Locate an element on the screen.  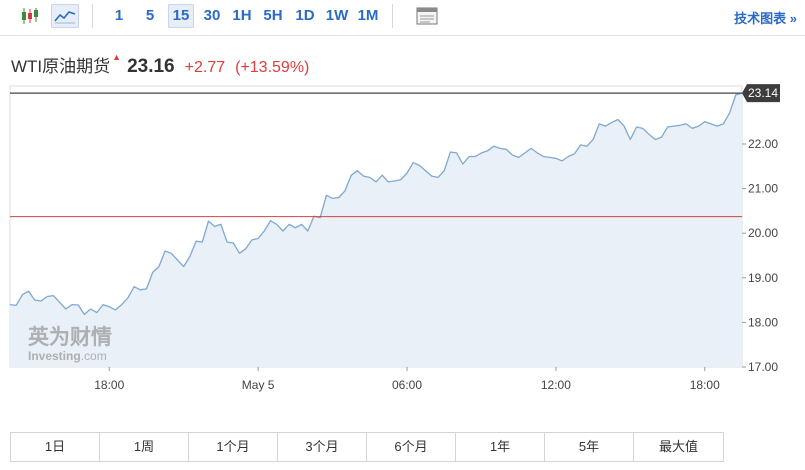
range-tab-1y: 1年 is located at coordinates (500, 447).